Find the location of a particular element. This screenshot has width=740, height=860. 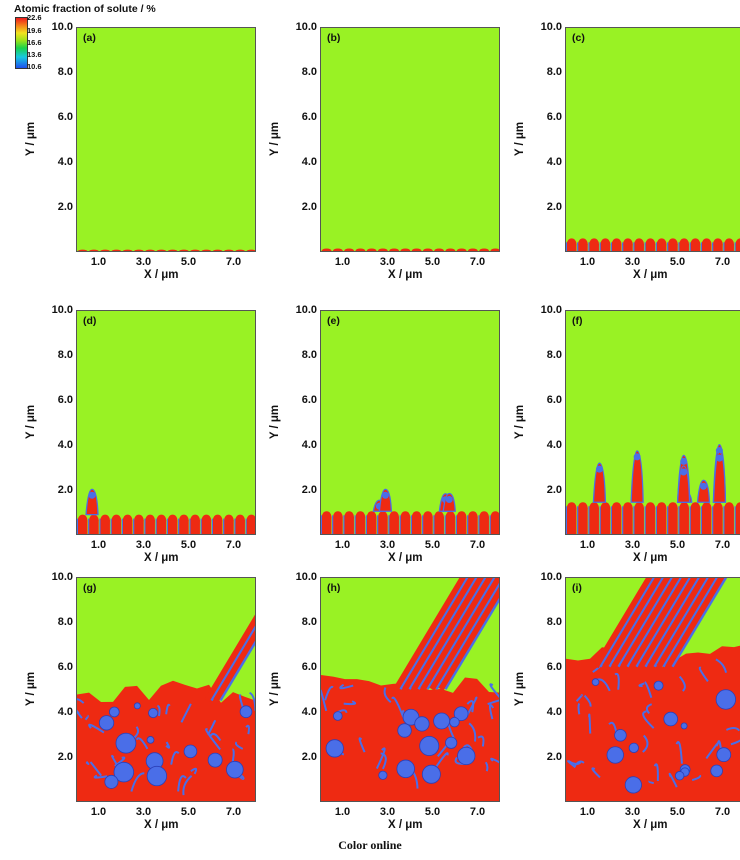

y-tick-label: 10.0 is located at coordinates (551, 27).